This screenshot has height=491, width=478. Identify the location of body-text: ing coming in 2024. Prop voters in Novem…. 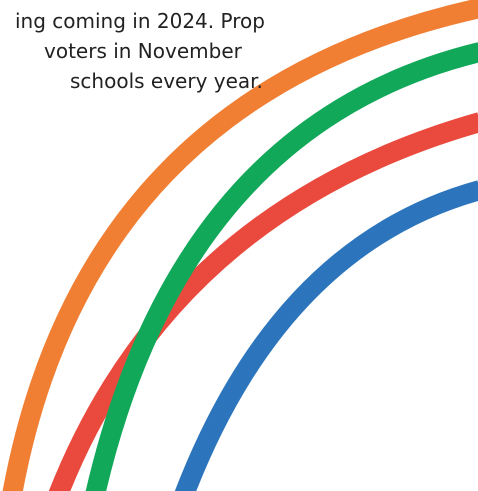
(180, 51).